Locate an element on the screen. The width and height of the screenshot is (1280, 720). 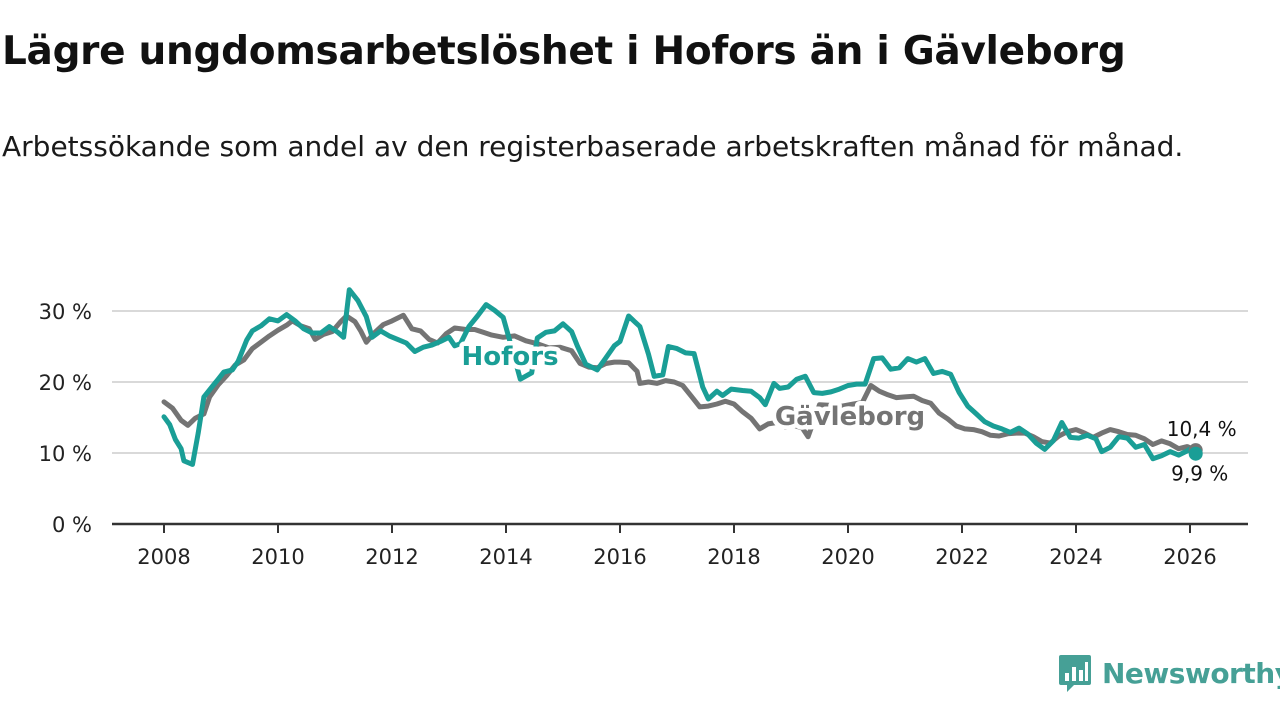
x-tick-label: 2010 is located at coordinates (277, 557).